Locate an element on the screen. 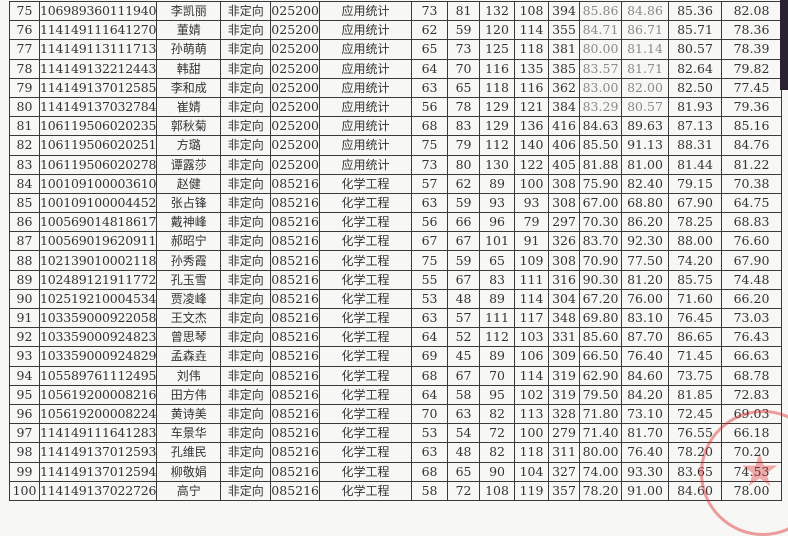 Image resolution: width=788 pixels, height=536 pixels. interview-score-2: 86.71 is located at coordinates (645, 30).